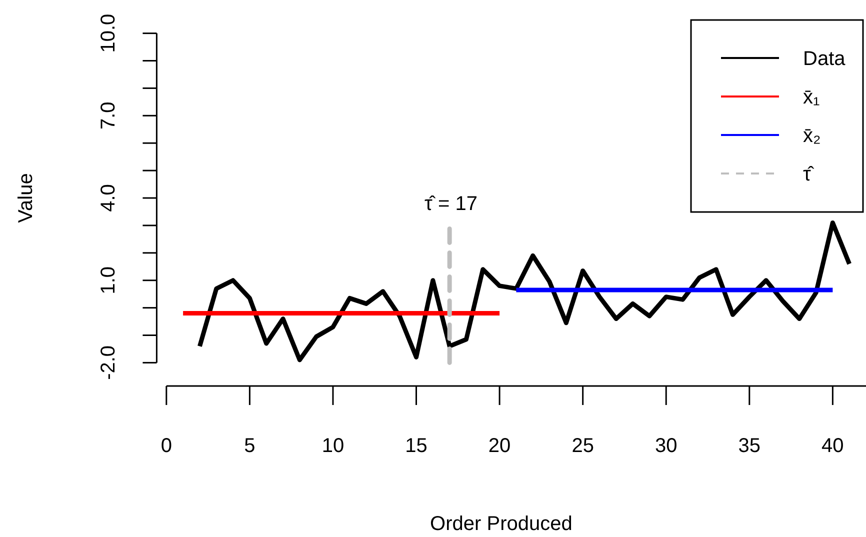  What do you see at coordinates (499, 446) in the screenshot?
I see `x-tick-label: 20` at bounding box center [499, 446].